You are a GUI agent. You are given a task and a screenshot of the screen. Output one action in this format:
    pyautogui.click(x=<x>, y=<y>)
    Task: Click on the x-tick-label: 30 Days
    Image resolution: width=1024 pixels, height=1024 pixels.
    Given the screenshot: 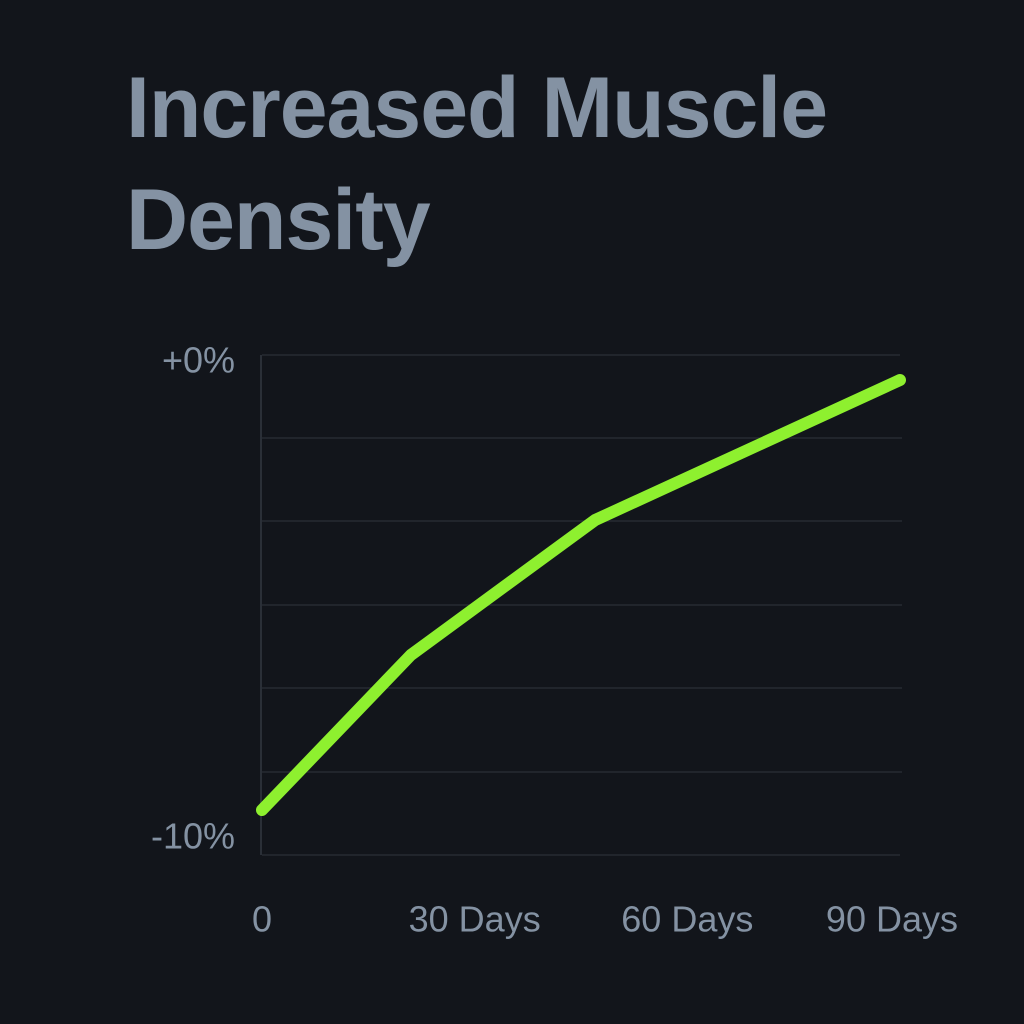 What is the action you would take?
    pyautogui.click(x=475, y=919)
    